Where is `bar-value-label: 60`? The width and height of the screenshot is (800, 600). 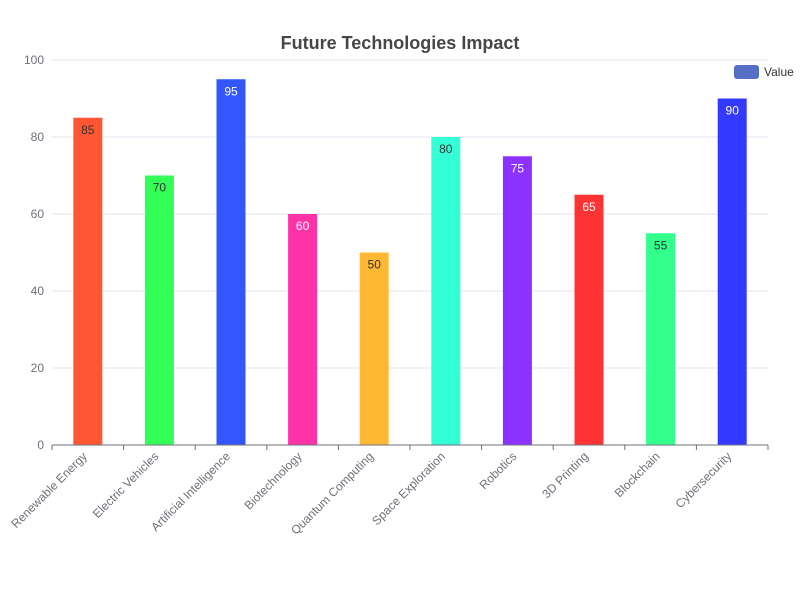 bar-value-label: 60 is located at coordinates (303, 226).